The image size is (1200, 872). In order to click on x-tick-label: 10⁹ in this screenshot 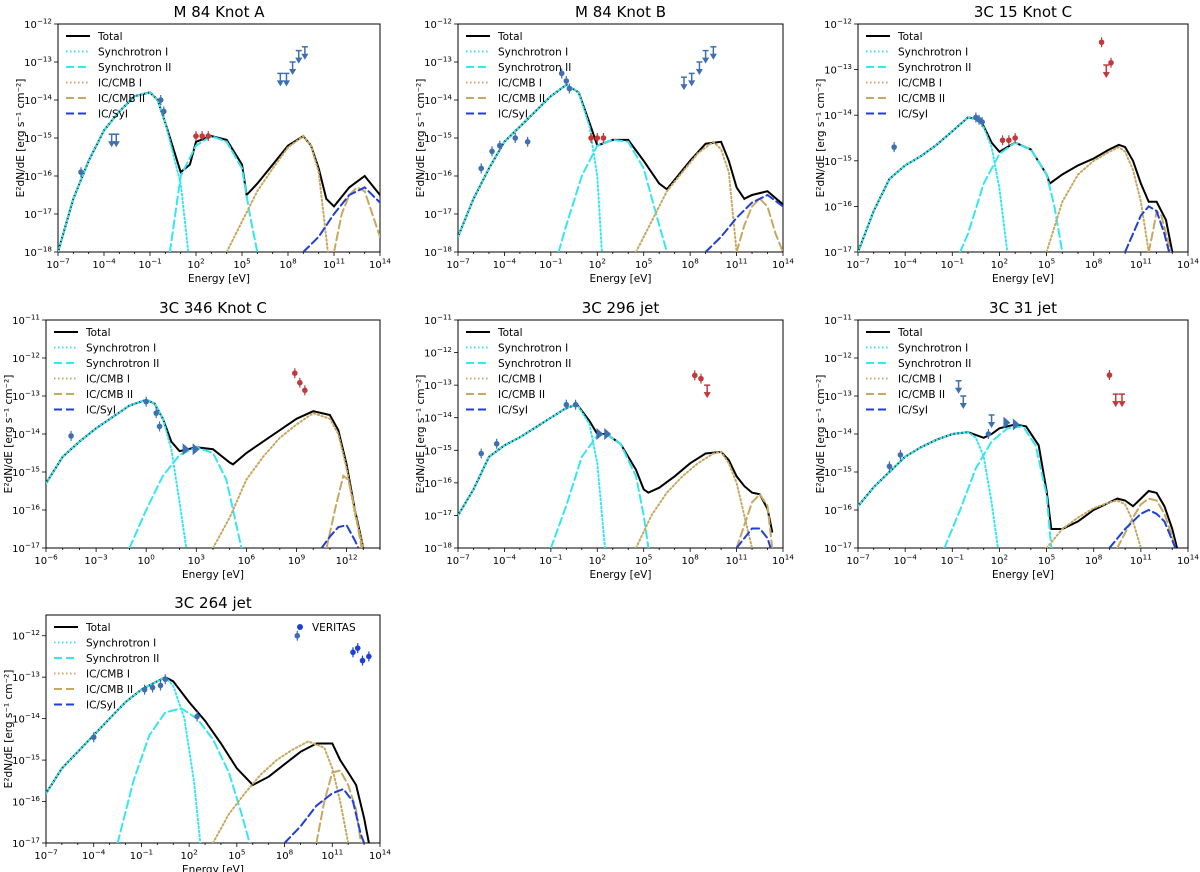, I will do `click(297, 560)`.